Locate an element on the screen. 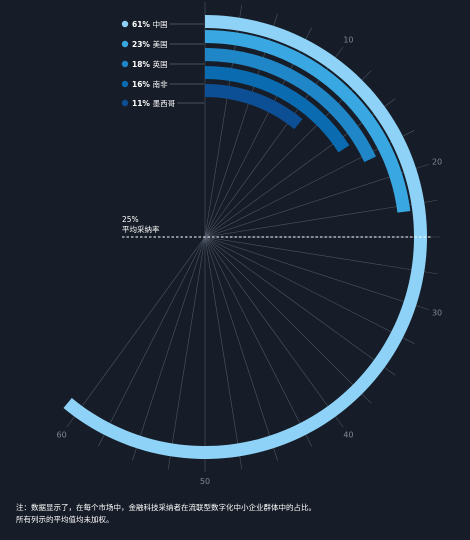 This screenshot has width=470, height=540. legend-label: 11% 墨西哥 is located at coordinates (154, 103).